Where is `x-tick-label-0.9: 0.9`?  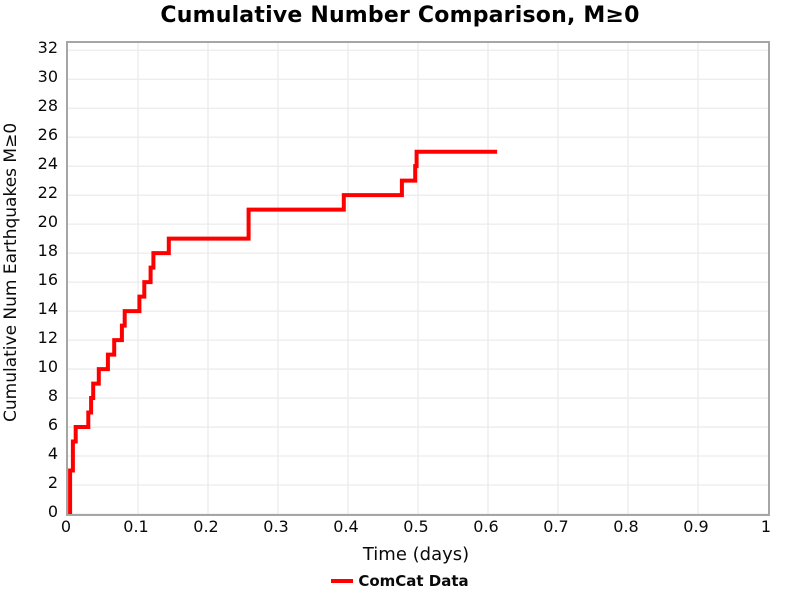
x-tick-label-0.9: 0.9 is located at coordinates (696, 526).